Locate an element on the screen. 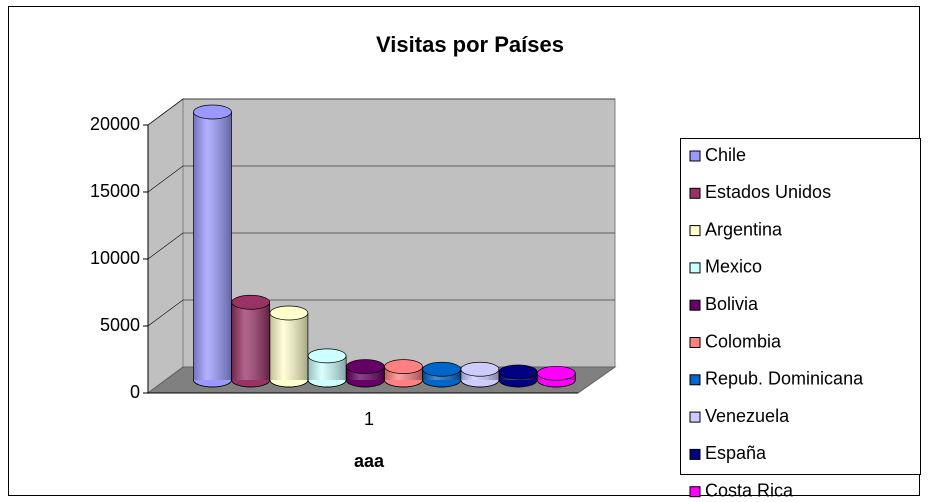 This screenshot has width=930, height=502. legend-label: Costa Rica is located at coordinates (749, 490).